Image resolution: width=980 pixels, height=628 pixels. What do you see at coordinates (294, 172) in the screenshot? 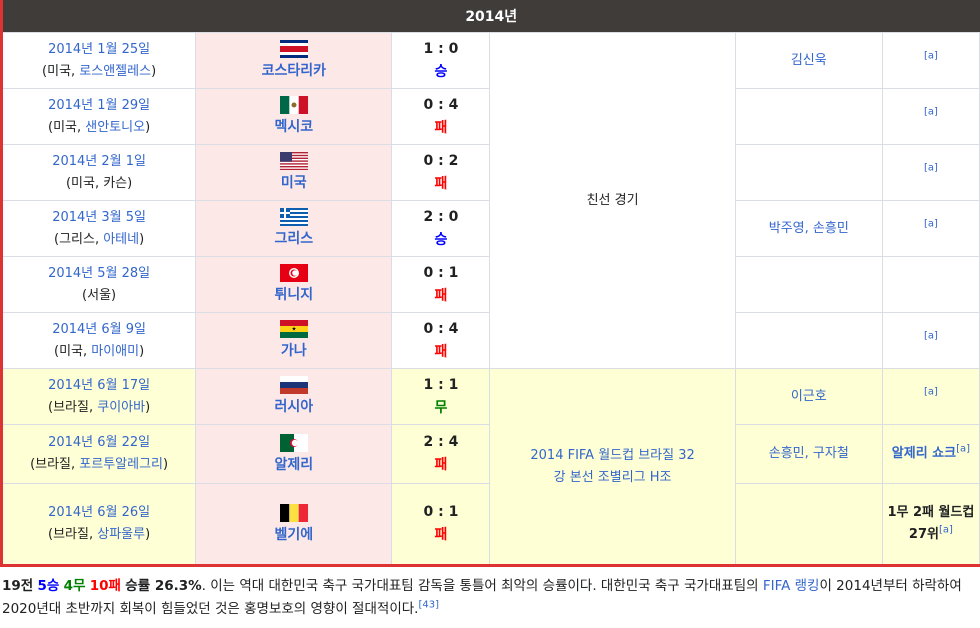
I see `opponent-cell: 미국` at bounding box center [294, 172].